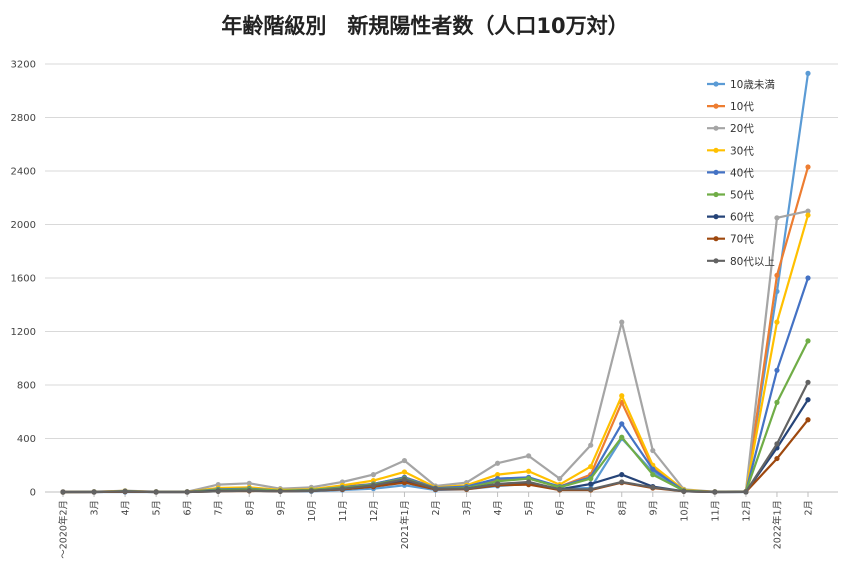 Image resolution: width=850 pixels, height=569 pixels. Describe the element at coordinates (374, 511) in the screenshot. I see `x-tick-label: 12月` at that location.